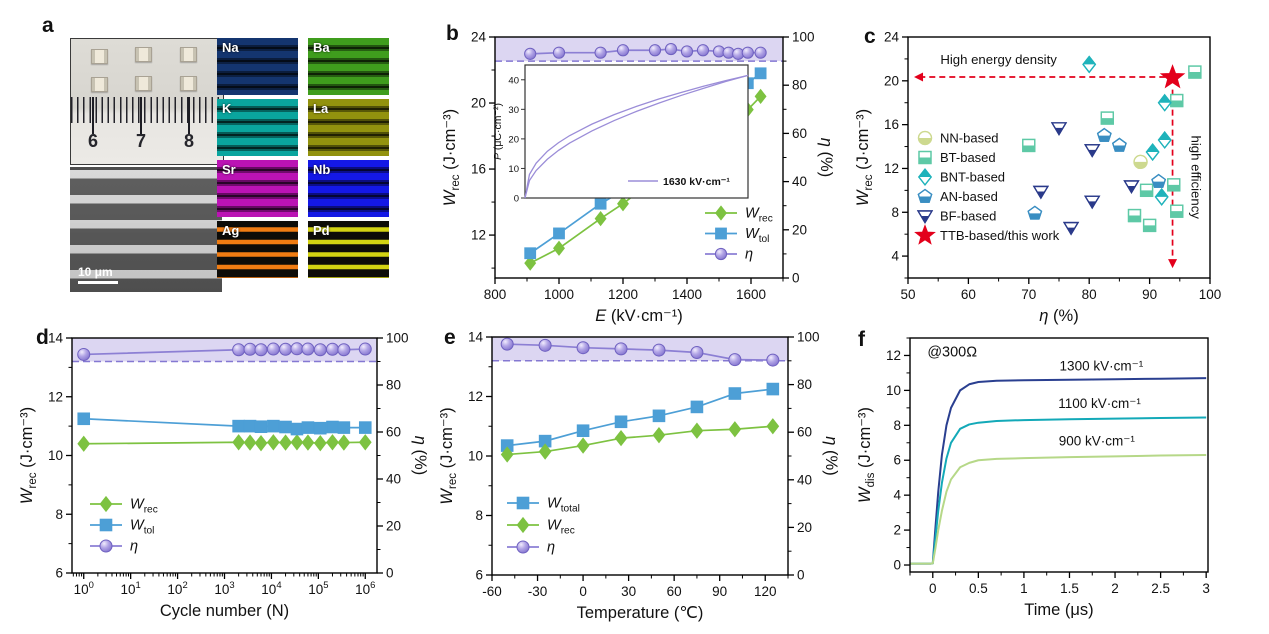 This screenshot has height=634, width=1269. Describe the element at coordinates (420, 455) in the screenshot. I see `y2-axis-title: η (%)` at that location.